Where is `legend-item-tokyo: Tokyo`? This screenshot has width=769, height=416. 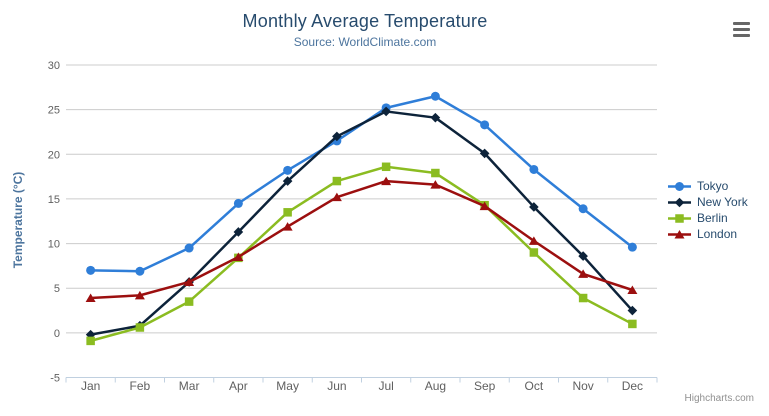 legend-item-tokyo: Tokyo is located at coordinates (707, 186).